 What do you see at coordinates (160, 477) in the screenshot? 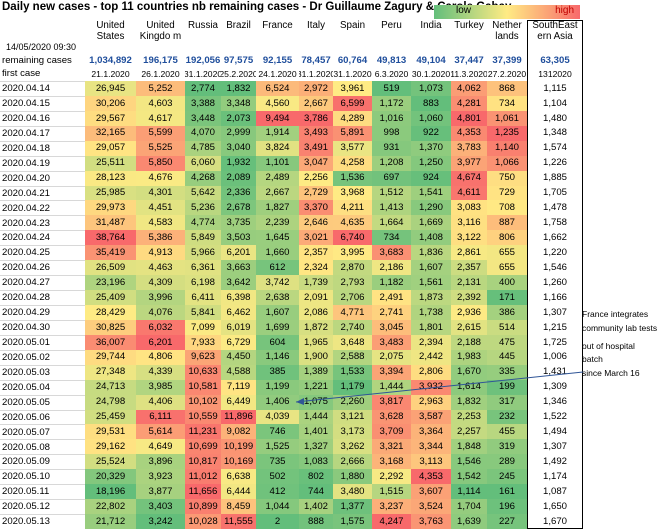
I see `table-cell: 3,923` at bounding box center [160, 477].